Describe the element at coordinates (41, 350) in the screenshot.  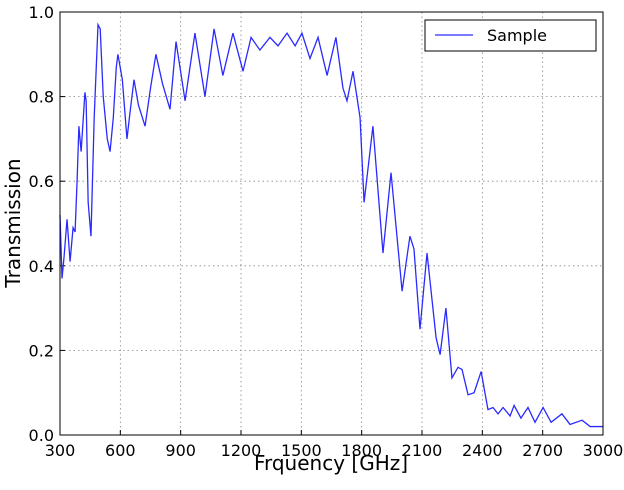
I see `y-tick-label: 0.2` at that location.